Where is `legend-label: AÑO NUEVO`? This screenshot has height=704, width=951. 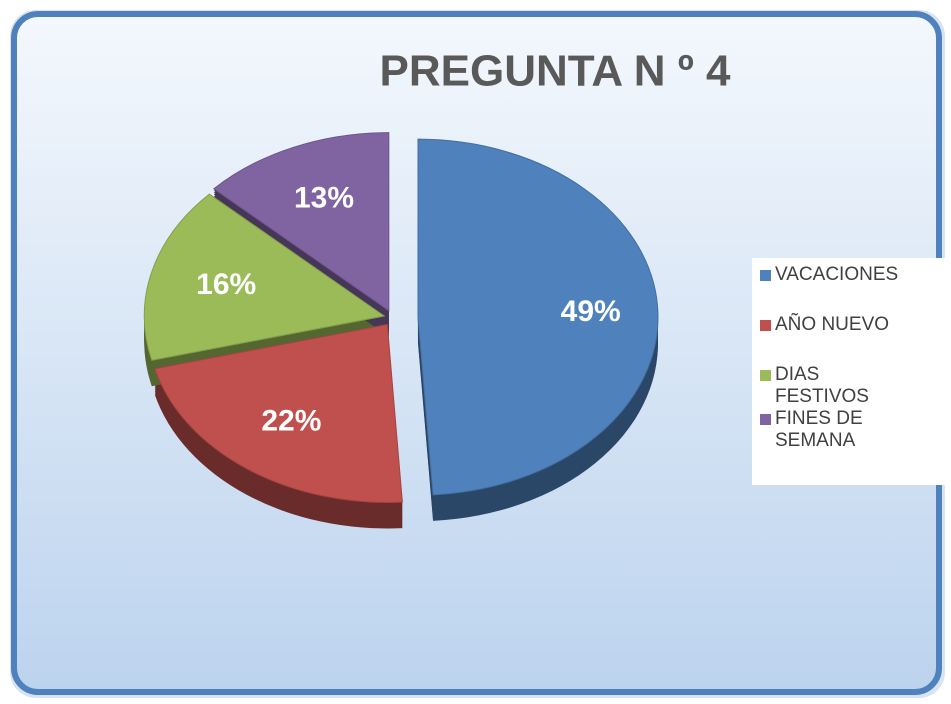 legend-label: AÑO NUEVO is located at coordinates (832, 324).